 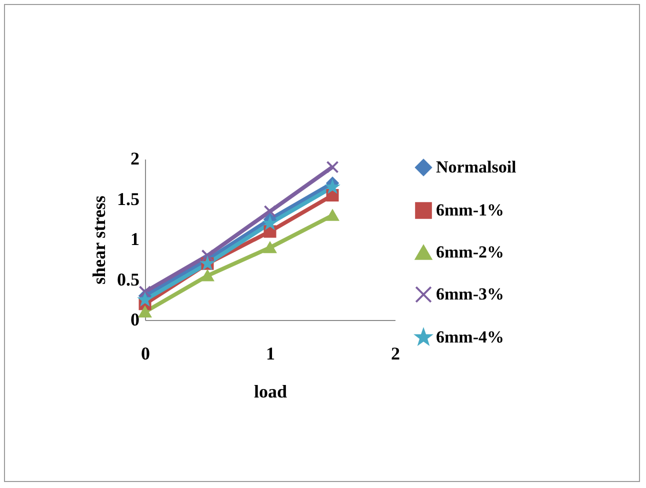 What do you see at coordinates (470, 294) in the screenshot?
I see `legend-label: 6mm-3%` at bounding box center [470, 294].